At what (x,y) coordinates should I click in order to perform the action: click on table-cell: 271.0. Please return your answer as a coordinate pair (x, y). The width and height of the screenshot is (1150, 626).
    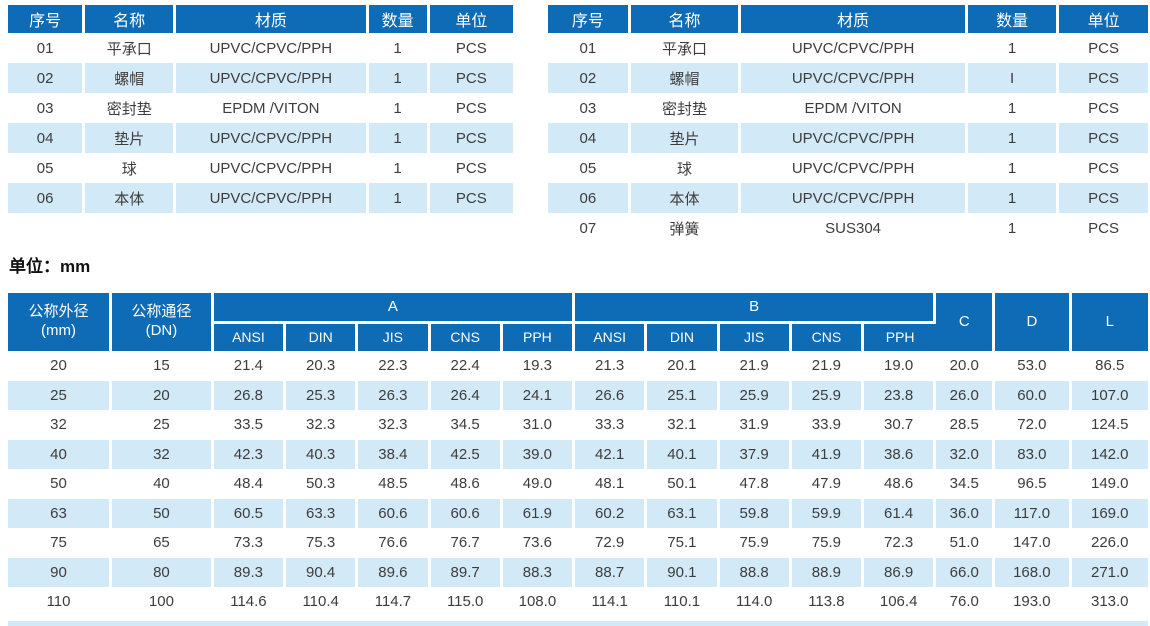
    Looking at the image, I should click on (1109, 572).